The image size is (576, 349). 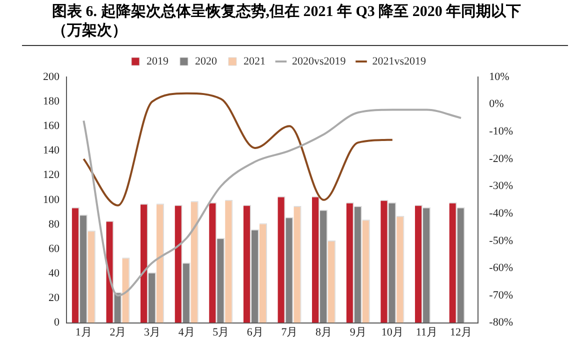 What do you see at coordinates (319, 61) in the screenshot?
I see `legend-label: 2020vs2019` at bounding box center [319, 61].